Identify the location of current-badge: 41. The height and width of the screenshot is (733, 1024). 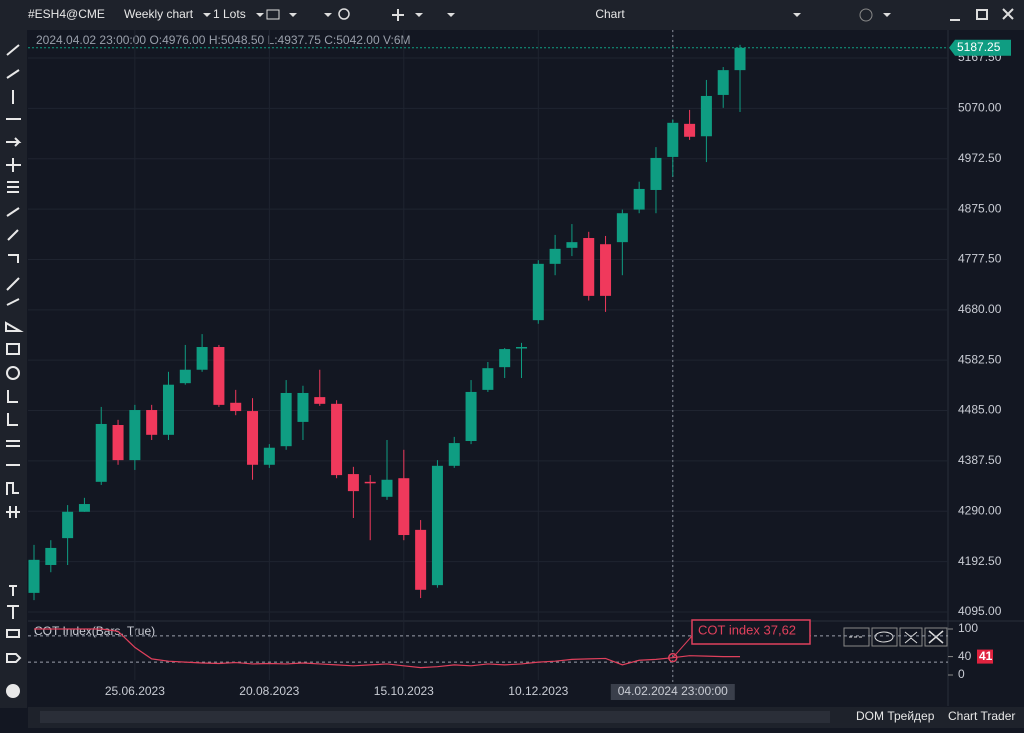
(986, 656).